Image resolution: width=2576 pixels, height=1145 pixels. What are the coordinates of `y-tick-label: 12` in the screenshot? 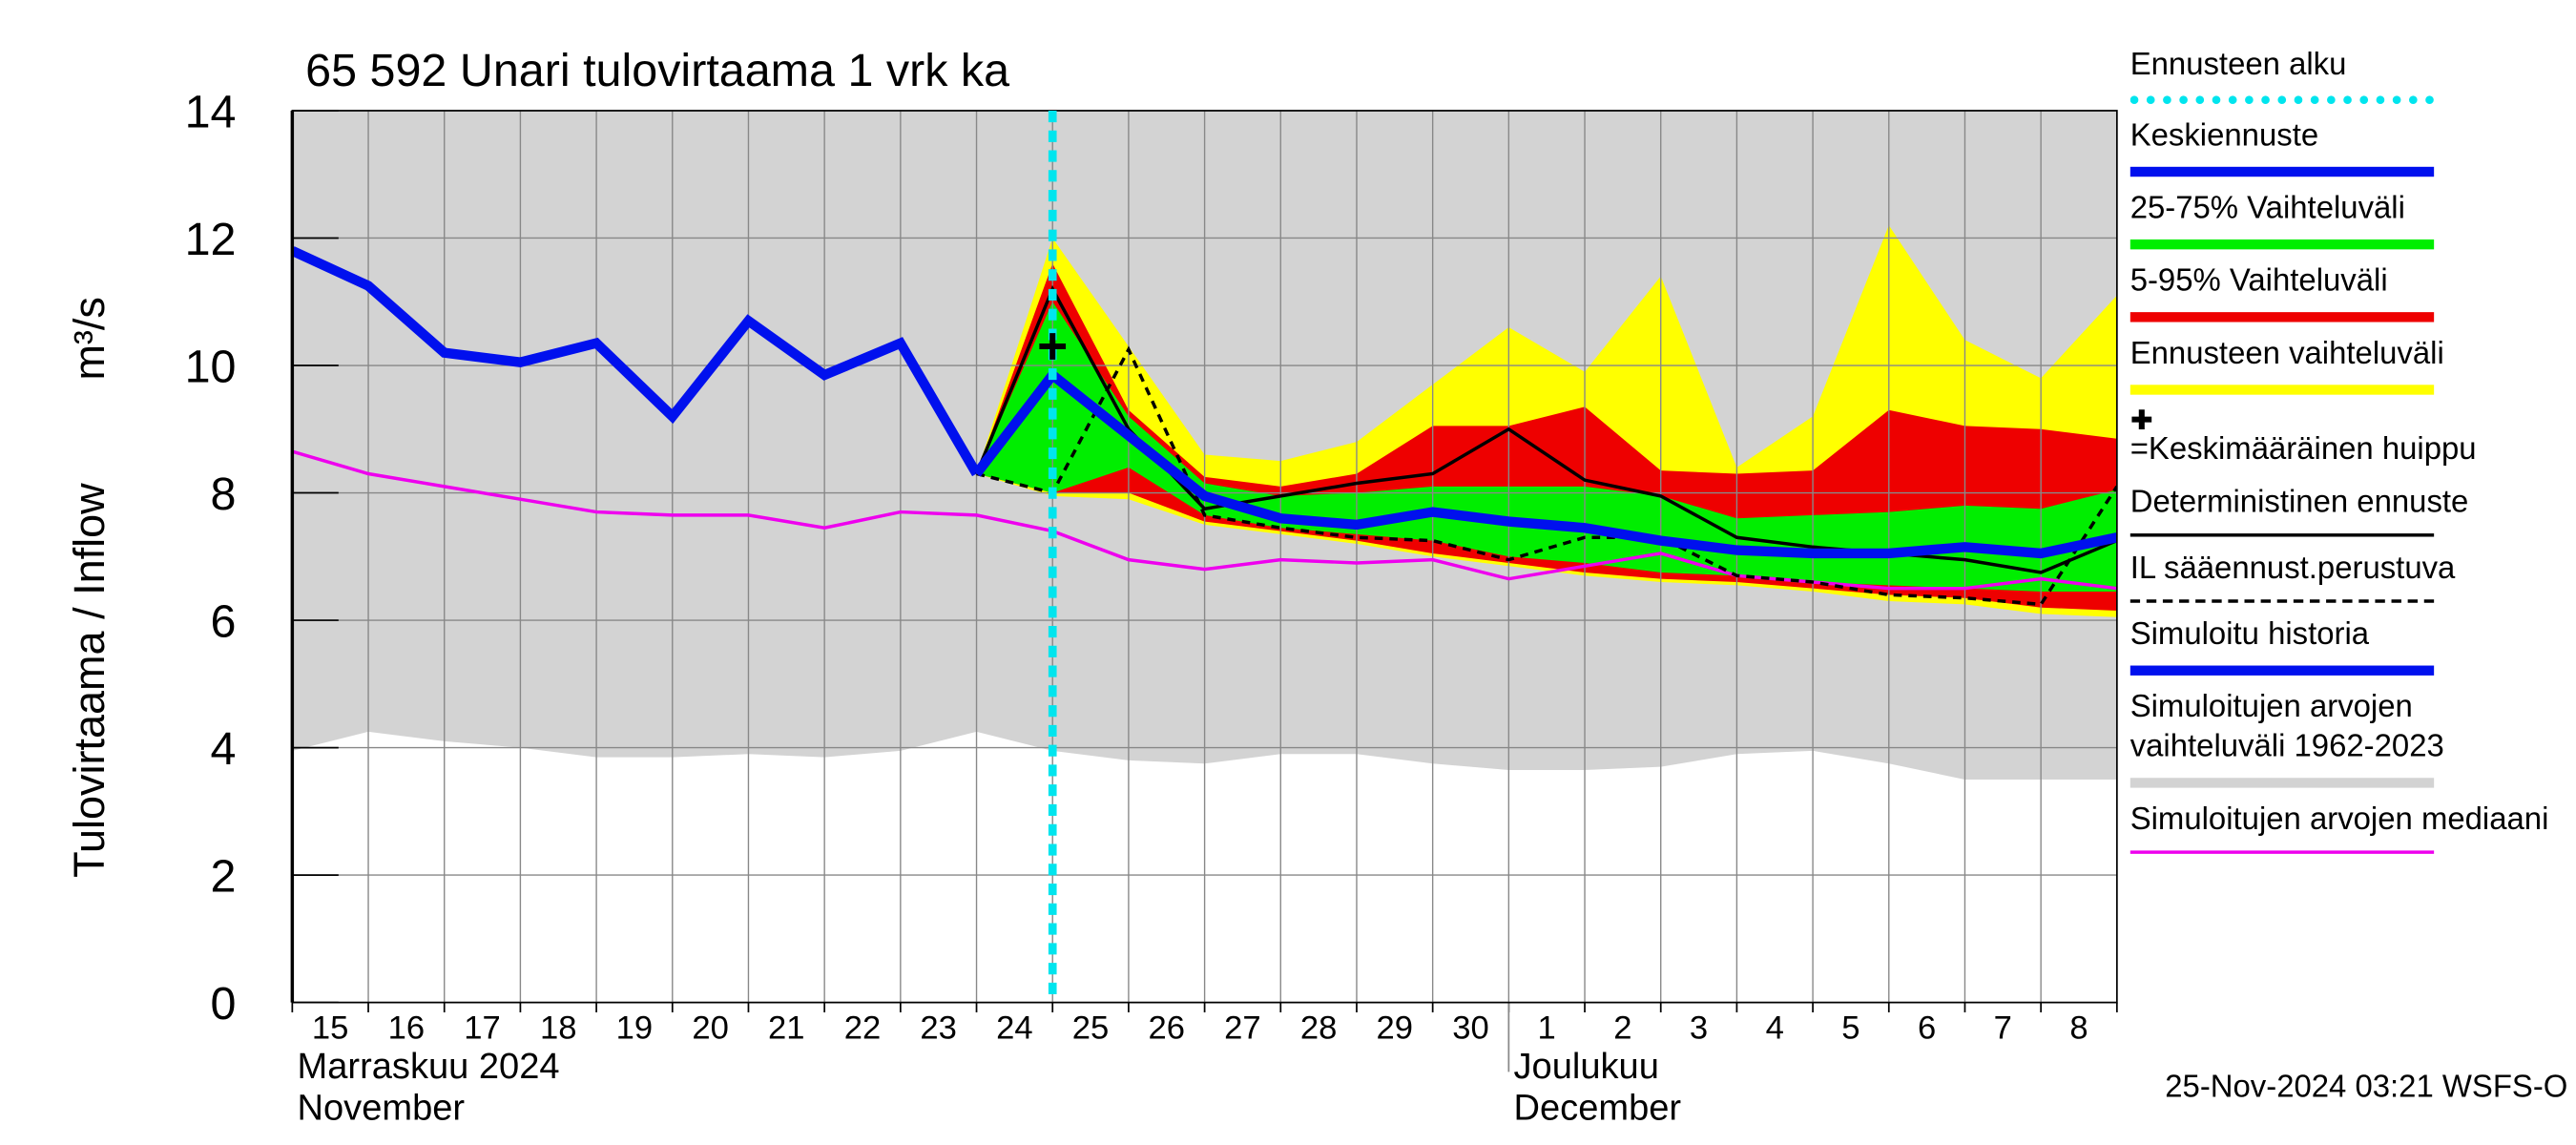 It's located at (211, 239).